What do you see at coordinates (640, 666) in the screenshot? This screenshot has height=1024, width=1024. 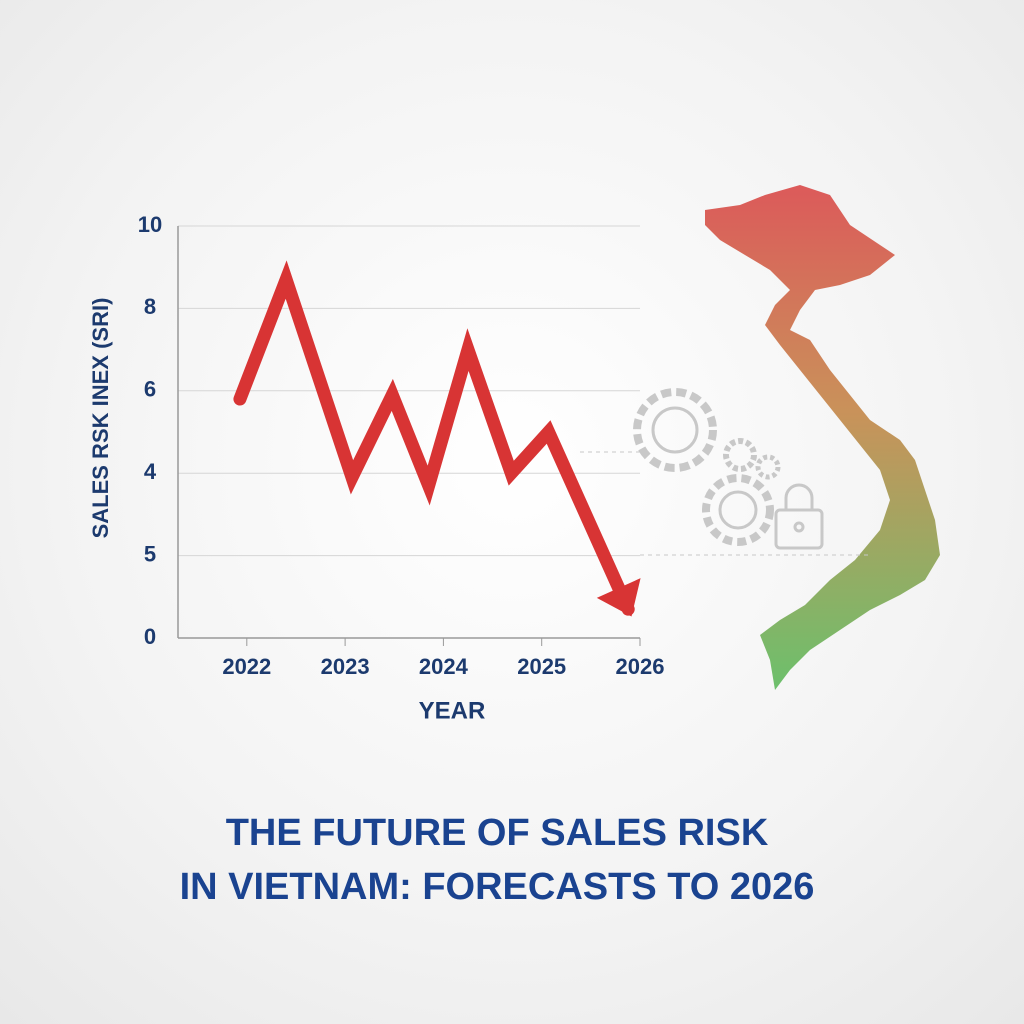 I see `x-tick-label: 2026` at bounding box center [640, 666].